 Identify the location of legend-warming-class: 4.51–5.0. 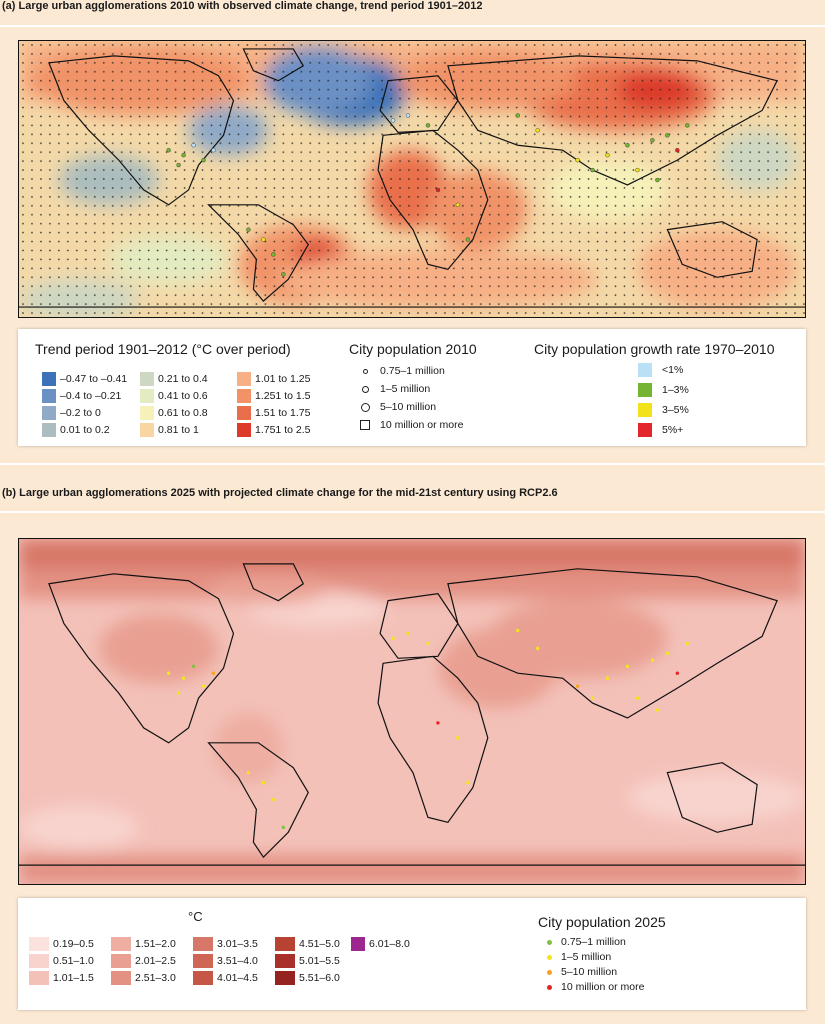
(307, 944).